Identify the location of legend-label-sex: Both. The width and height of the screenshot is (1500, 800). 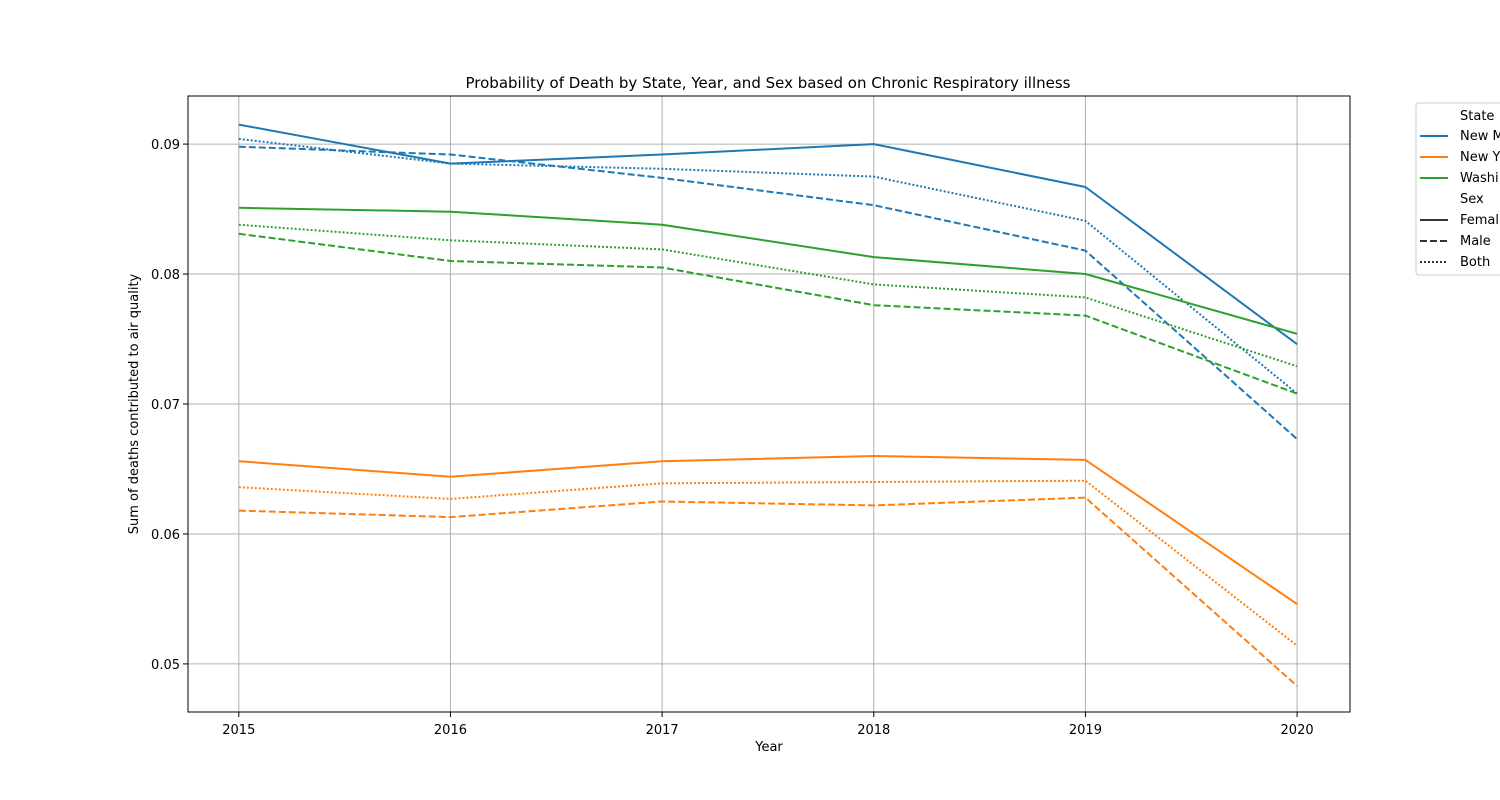
(1475, 262).